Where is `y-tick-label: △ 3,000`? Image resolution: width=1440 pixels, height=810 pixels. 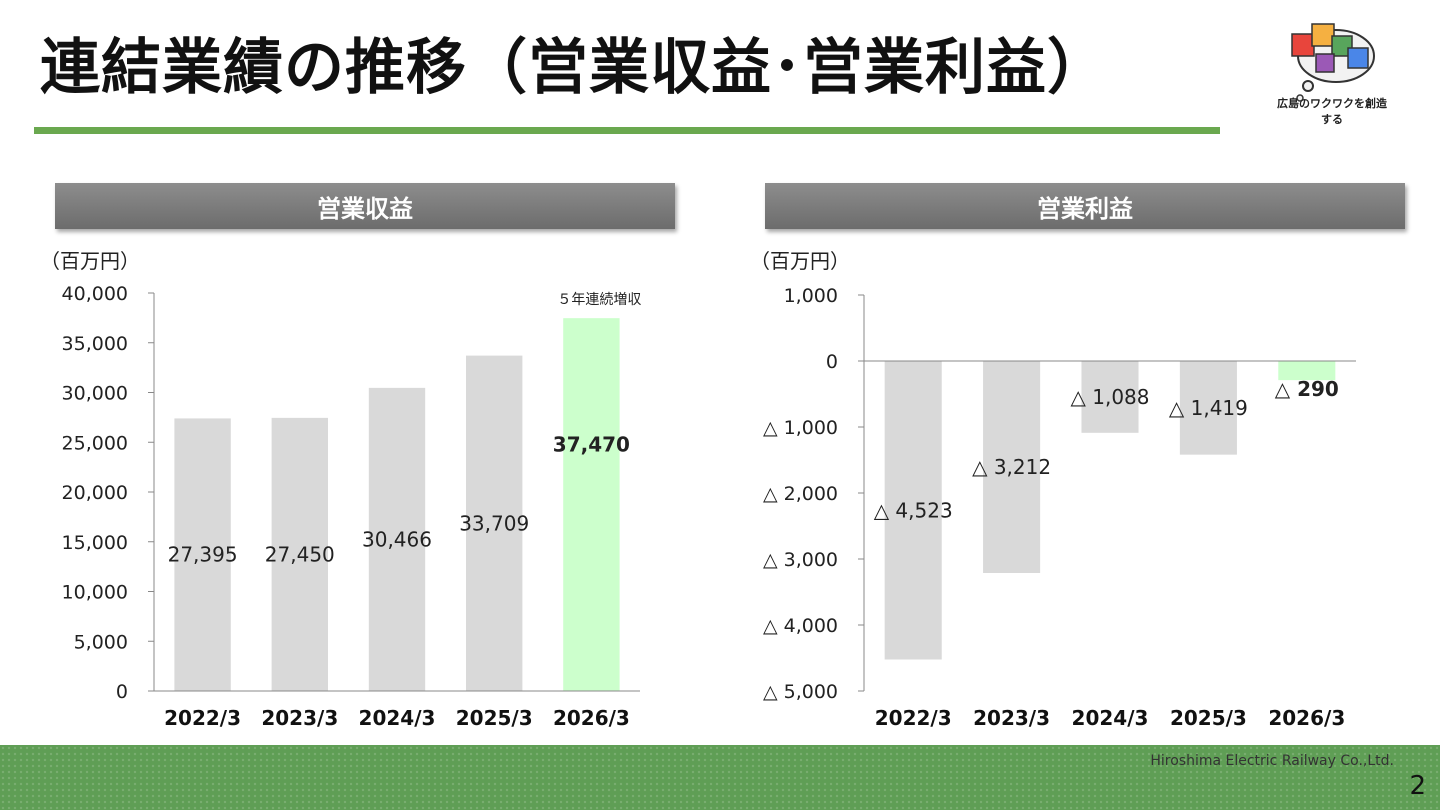
y-tick-label: △ 3,000 is located at coordinates (800, 560).